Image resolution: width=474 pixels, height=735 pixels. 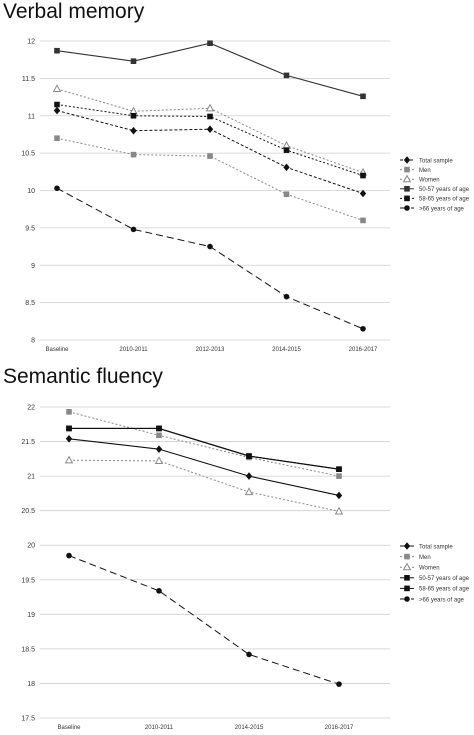 What do you see at coordinates (28, 79) in the screenshot?
I see `y-tick-label: 11.5` at bounding box center [28, 79].